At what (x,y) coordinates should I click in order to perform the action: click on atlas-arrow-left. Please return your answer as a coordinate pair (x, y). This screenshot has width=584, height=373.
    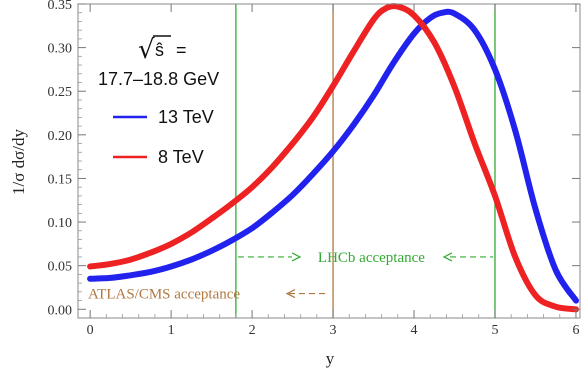
    Looking at the image, I should click on (290, 294).